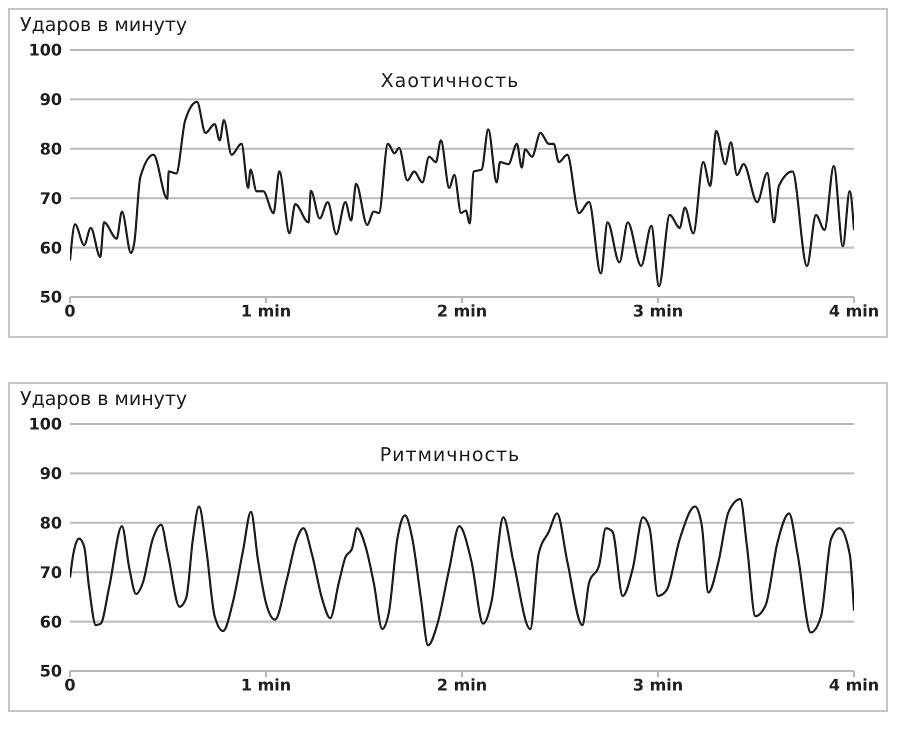 The image size is (904, 756). Describe the element at coordinates (450, 455) in the screenshot. I see `text: Ритмичность` at that location.